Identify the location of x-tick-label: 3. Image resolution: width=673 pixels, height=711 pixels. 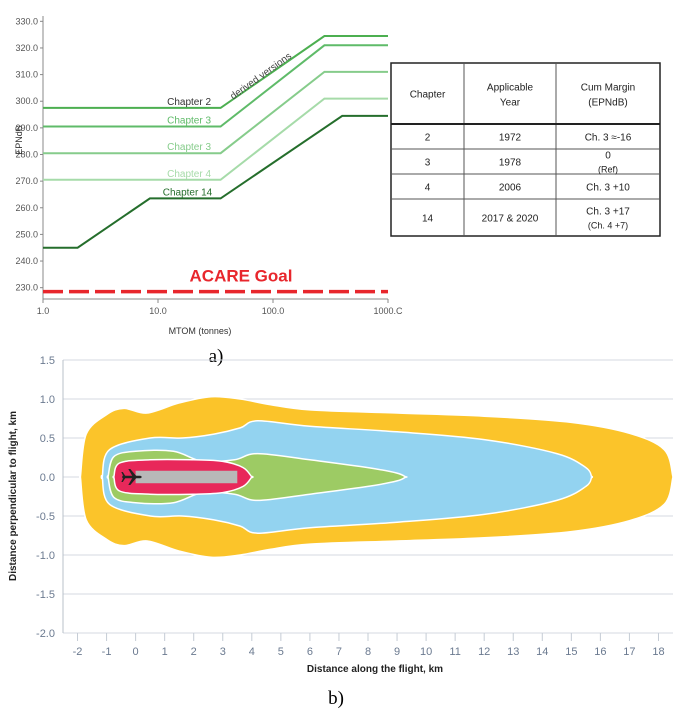
(223, 652).